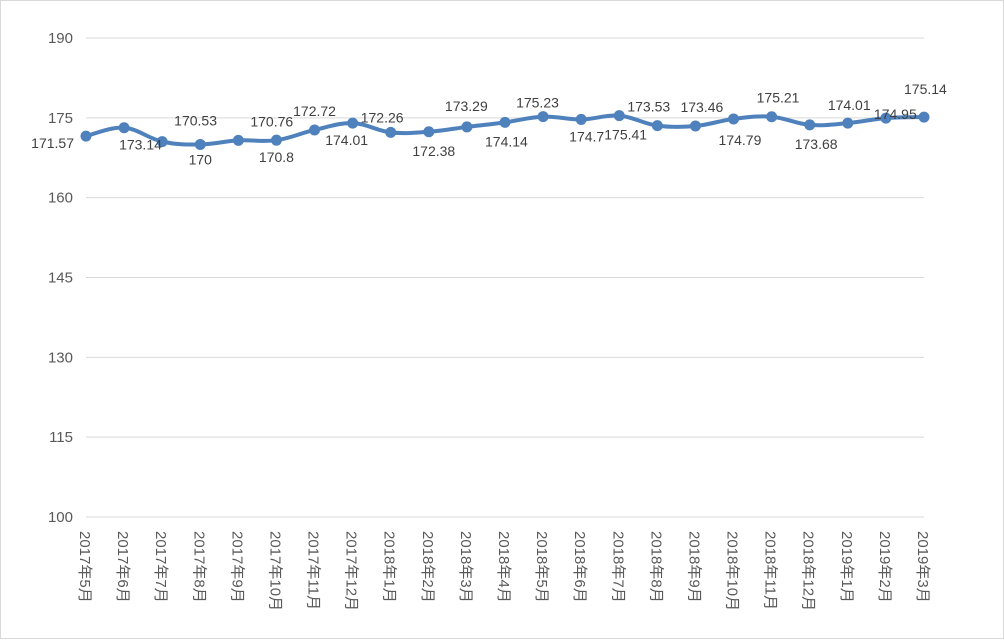 Image resolution: width=1004 pixels, height=640 pixels. I want to click on data-label: 173.68, so click(816, 144).